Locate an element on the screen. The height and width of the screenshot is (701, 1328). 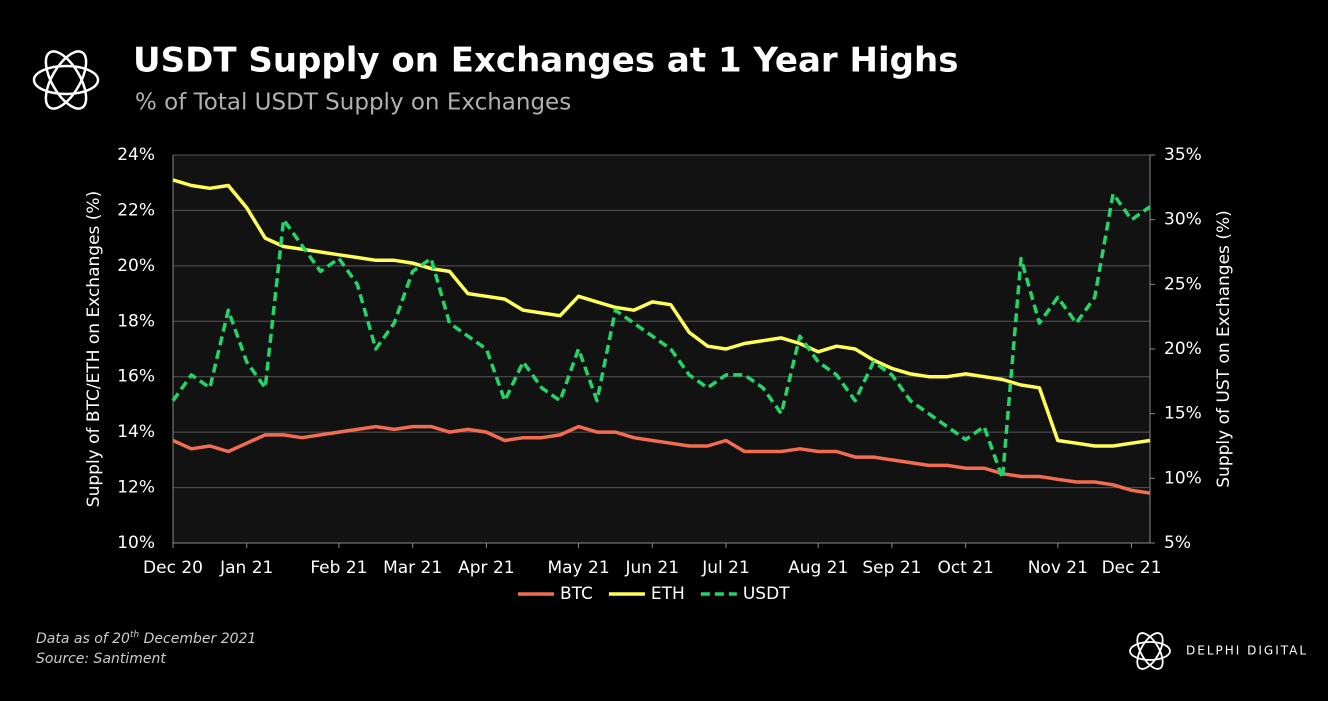
x-tick-label: Jun 21 is located at coordinates (651, 568).